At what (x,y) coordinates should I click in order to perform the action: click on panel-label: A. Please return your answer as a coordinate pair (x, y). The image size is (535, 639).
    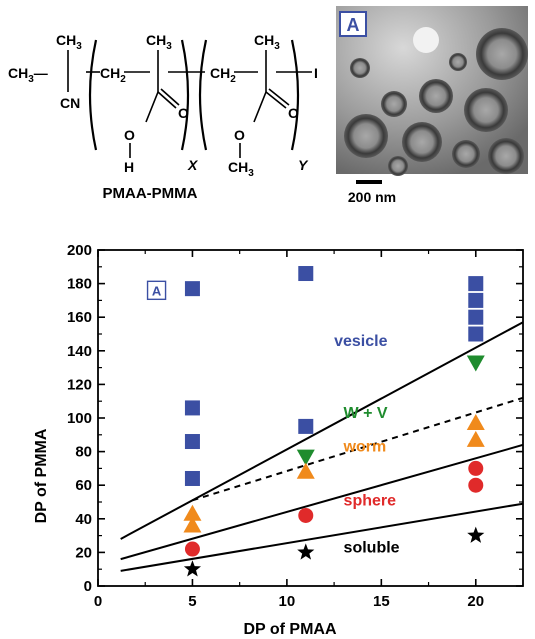
    Looking at the image, I should click on (353, 25).